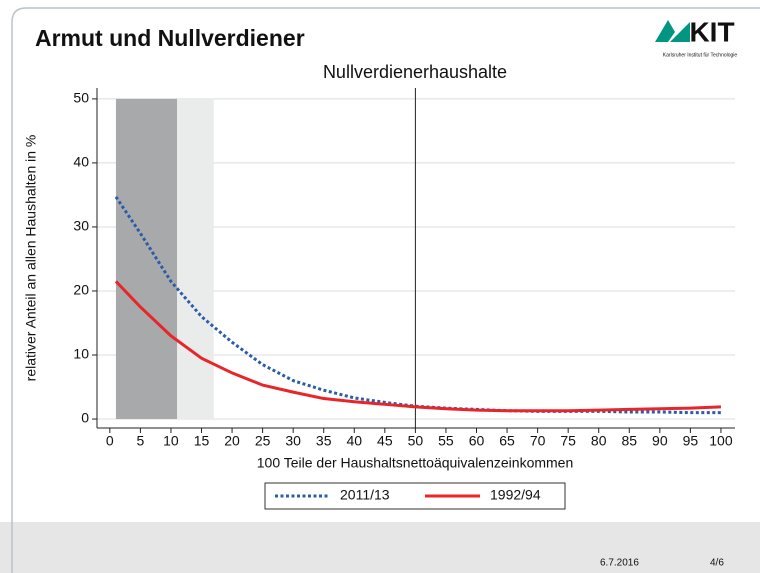 Image resolution: width=760 pixels, height=573 pixels. Describe the element at coordinates (711, 31) in the screenshot. I see `logo-text: KIT` at that location.